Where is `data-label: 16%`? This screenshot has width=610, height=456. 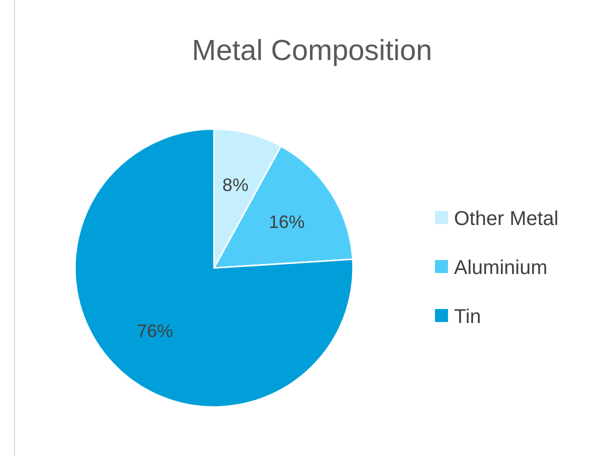
data-label: 16% is located at coordinates (286, 222).